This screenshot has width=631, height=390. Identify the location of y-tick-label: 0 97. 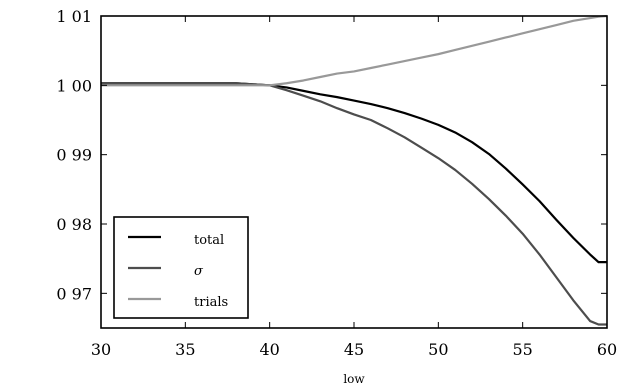
(74, 293).